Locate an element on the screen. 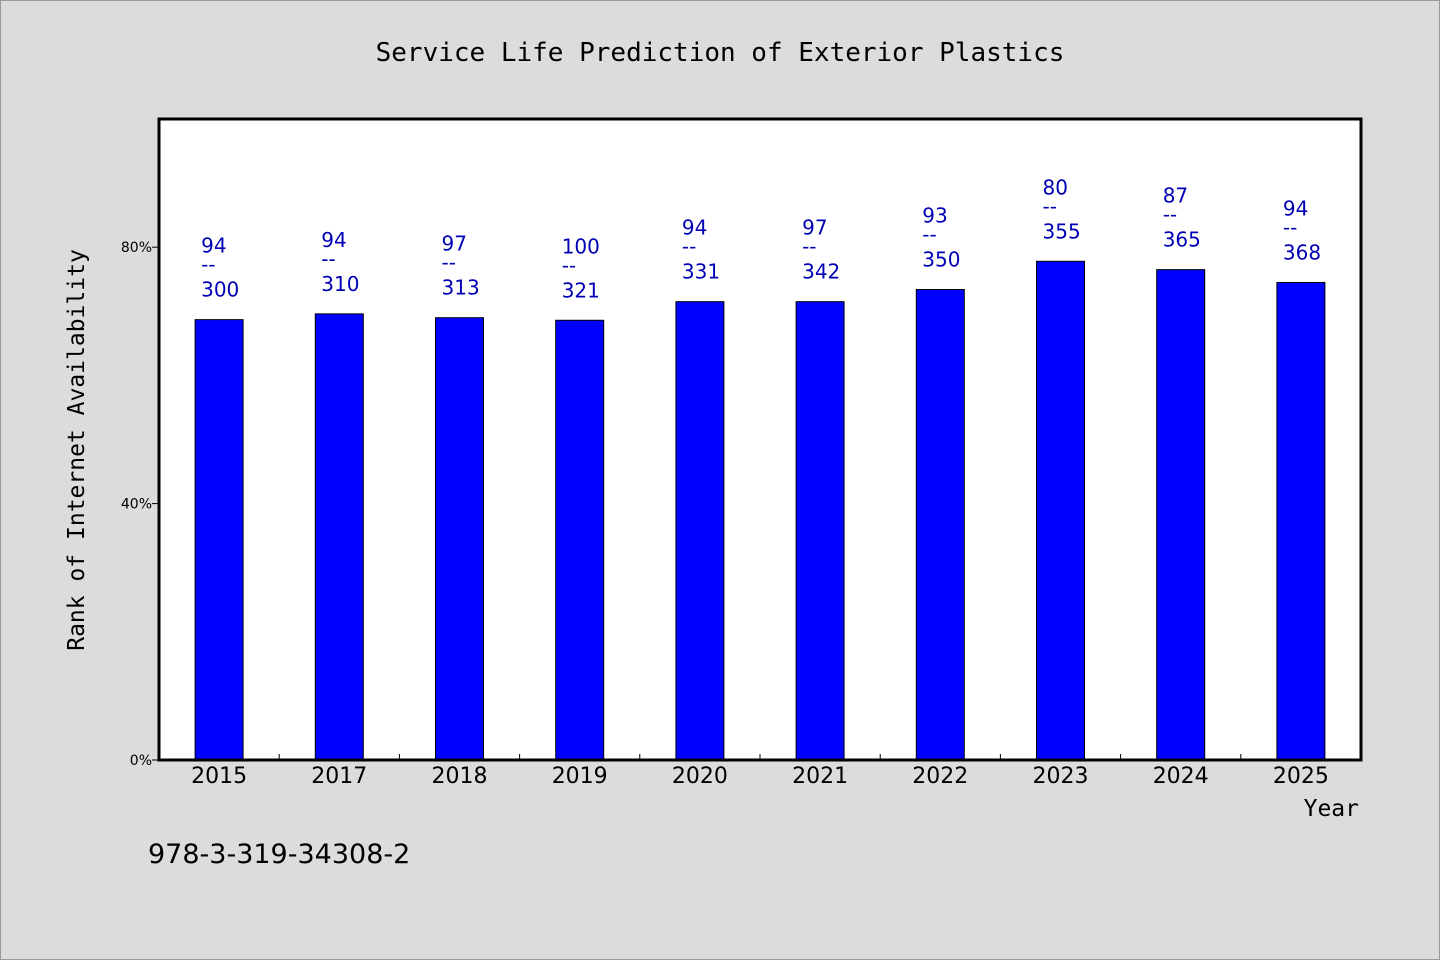  data-label-top: 100 is located at coordinates (581, 246).